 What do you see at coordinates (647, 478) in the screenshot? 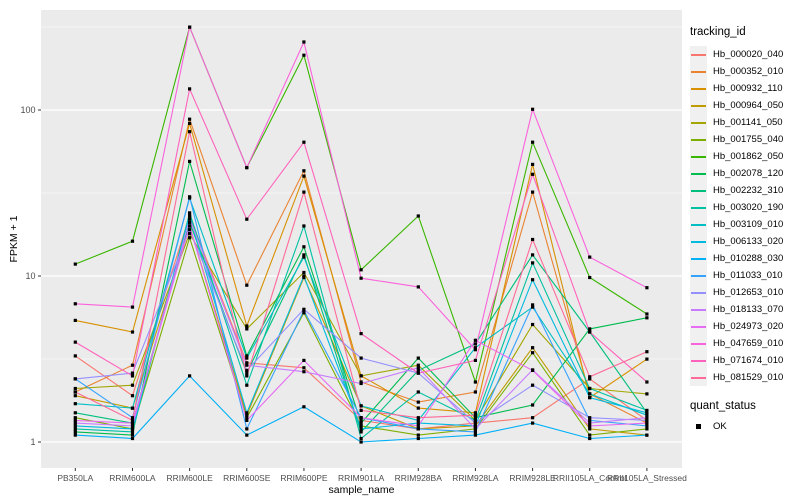
I see `x-tick-label: RRII105LA_Stressed` at bounding box center [647, 478].